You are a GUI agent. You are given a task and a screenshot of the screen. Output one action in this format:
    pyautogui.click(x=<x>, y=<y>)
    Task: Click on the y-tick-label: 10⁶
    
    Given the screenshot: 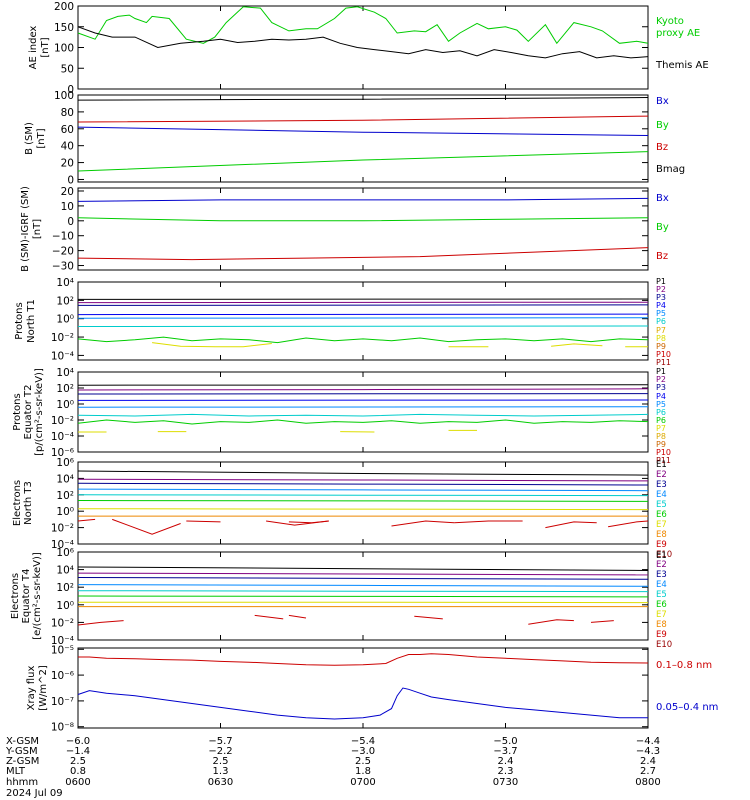 What is the action you would take?
    pyautogui.click(x=65, y=463)
    